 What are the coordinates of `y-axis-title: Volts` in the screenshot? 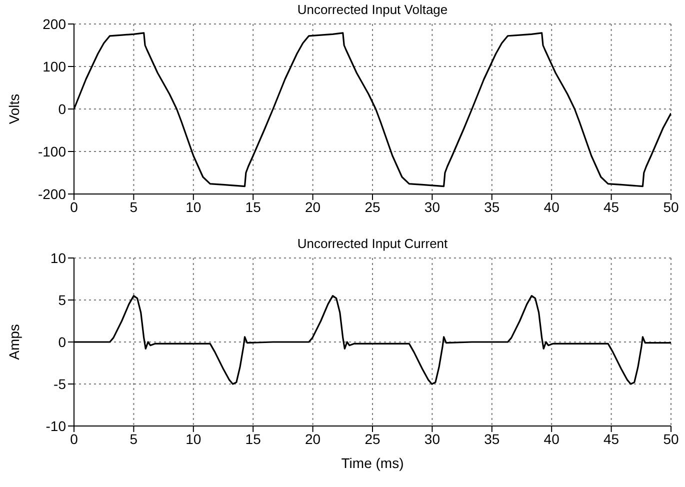 It's located at (14, 109).